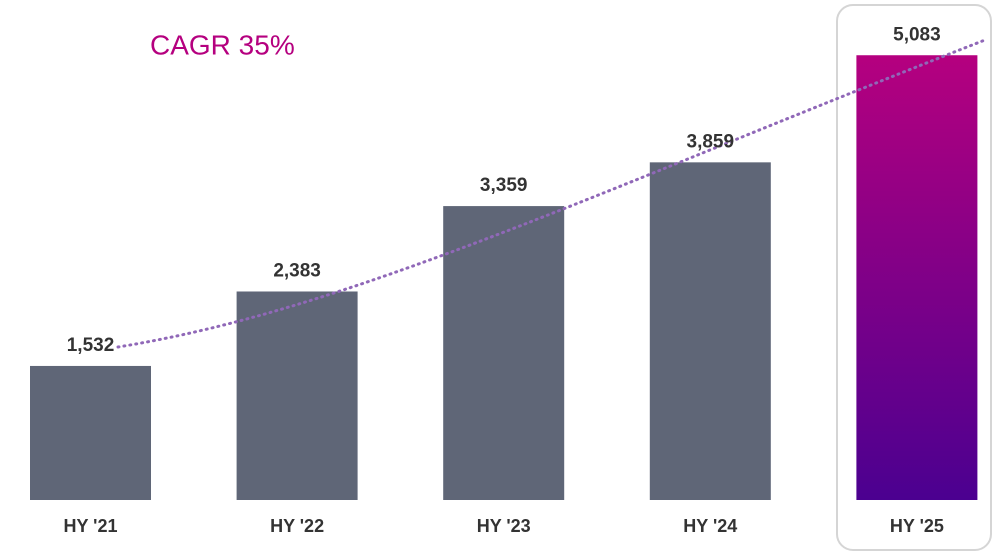 The width and height of the screenshot is (998, 556). Describe the element at coordinates (91, 345) in the screenshot. I see `value-label: 1,532` at that location.